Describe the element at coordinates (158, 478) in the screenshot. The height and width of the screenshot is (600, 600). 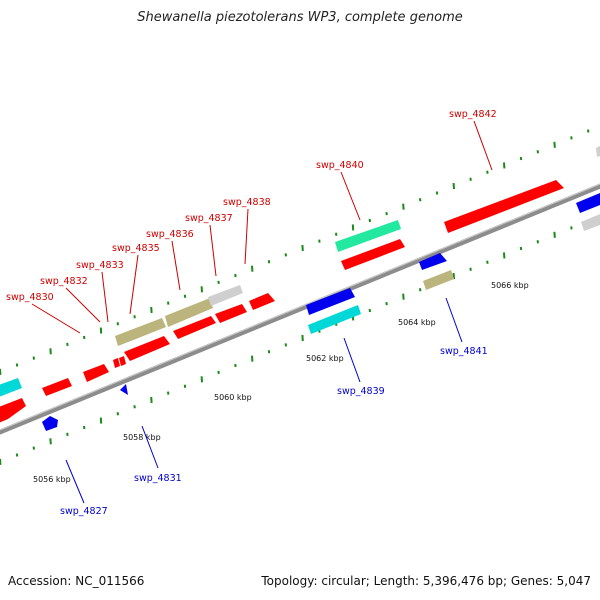
I see `gene-label-swp-4831: swp_4831` at that location.